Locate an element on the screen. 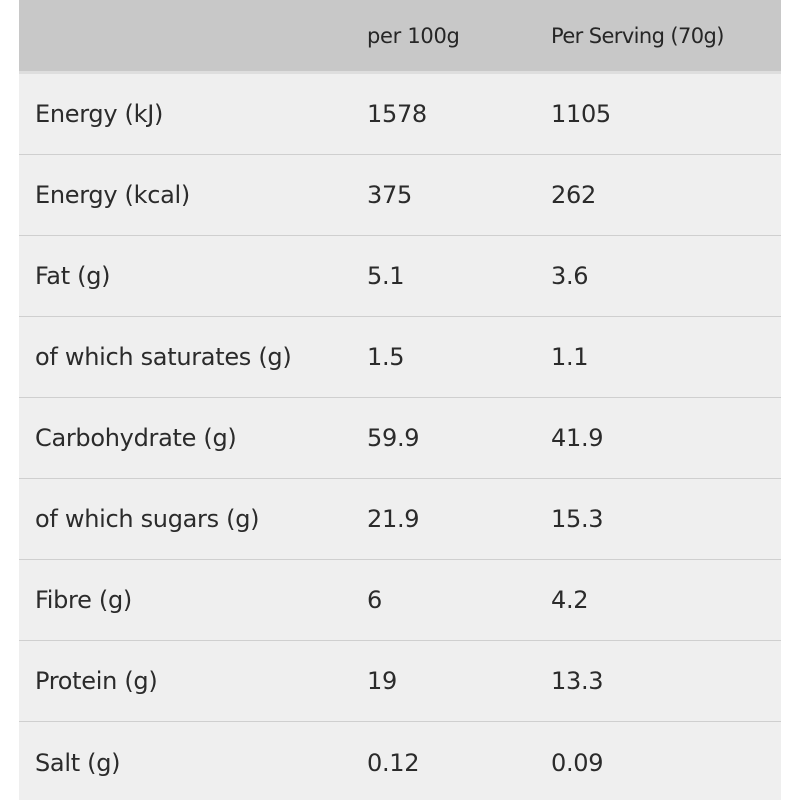 The height and width of the screenshot is (803, 800). nutrient-label: Energy (kJ) is located at coordinates (99, 114).